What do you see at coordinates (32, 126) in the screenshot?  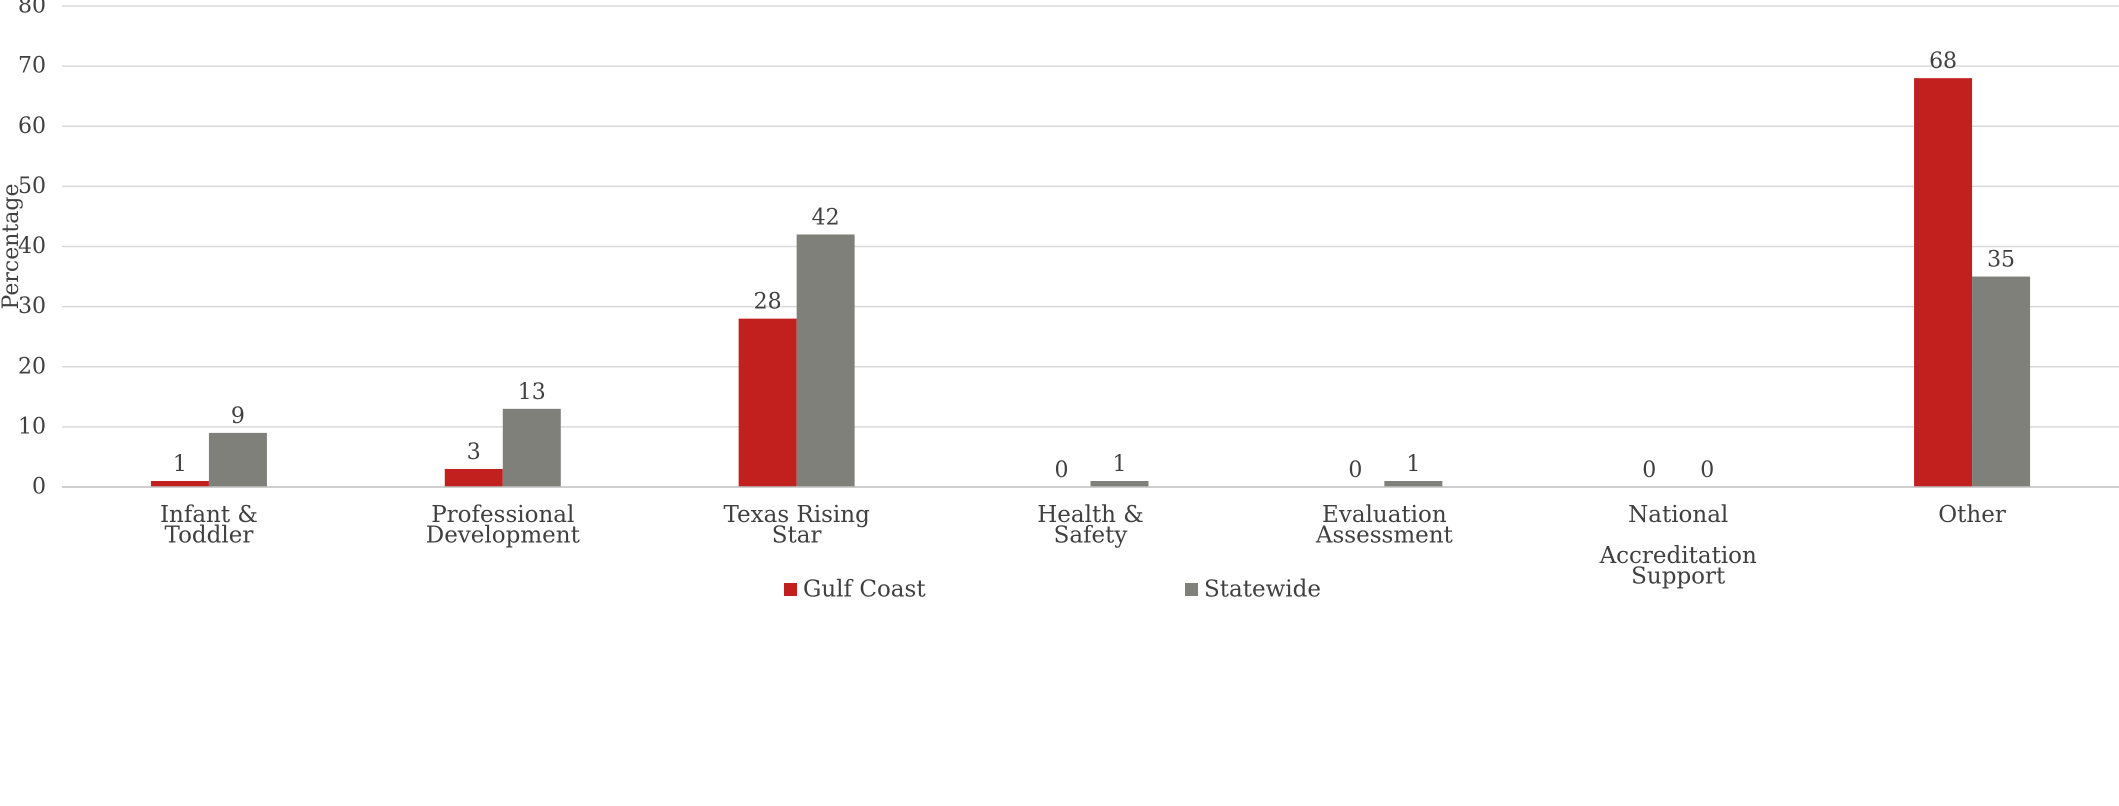 I see `y-tick-label: 60` at bounding box center [32, 126].